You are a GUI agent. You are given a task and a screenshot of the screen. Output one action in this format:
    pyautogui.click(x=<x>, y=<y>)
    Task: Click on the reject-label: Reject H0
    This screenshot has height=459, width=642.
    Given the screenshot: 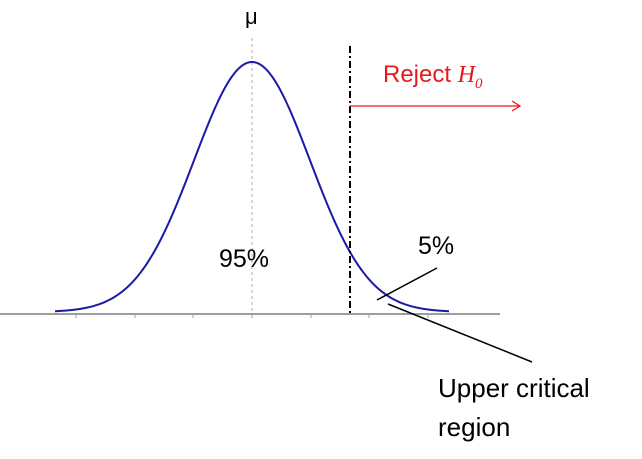 What is the action you would take?
    pyautogui.click(x=433, y=76)
    